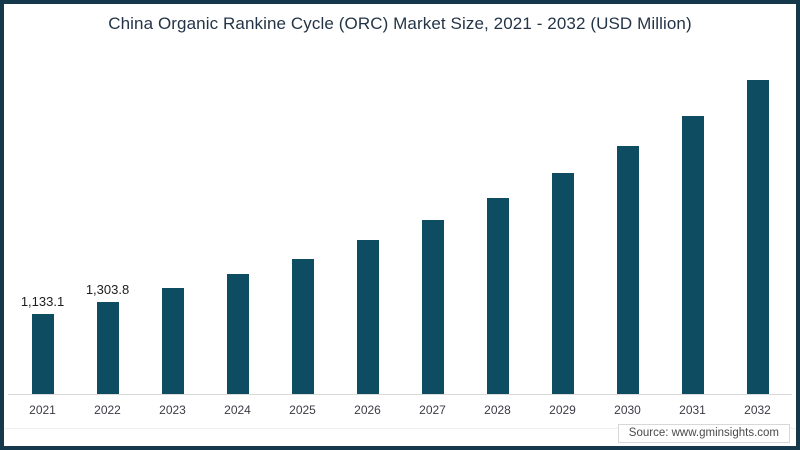  Describe the element at coordinates (562, 410) in the screenshot. I see `x-tick-2029: 2029` at that location.